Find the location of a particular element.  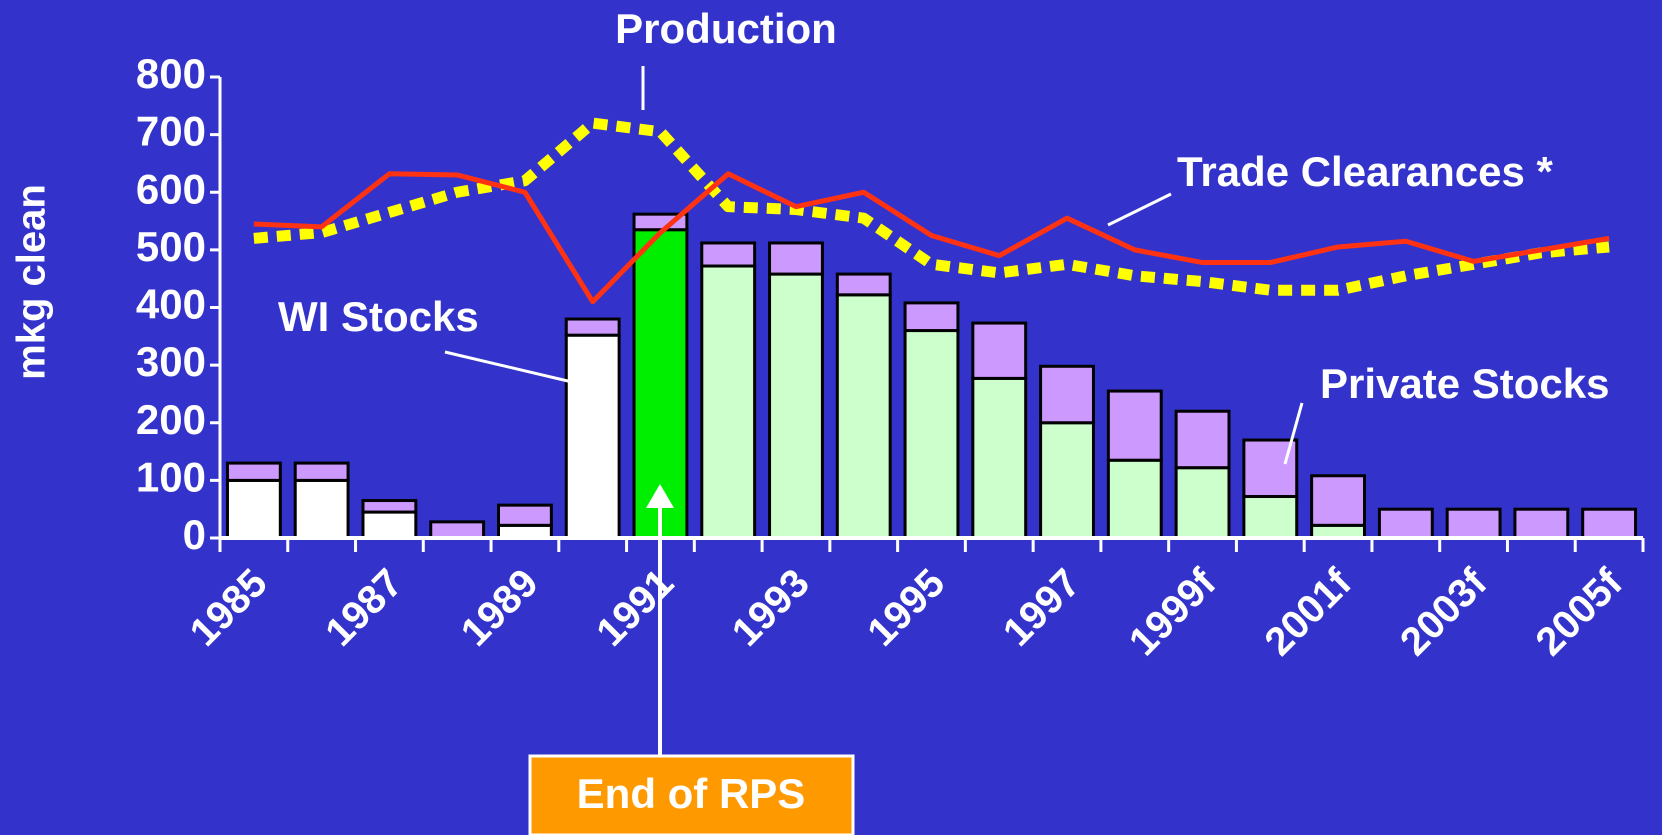

x-tick-label: 1997 is located at coordinates (1042, 608).